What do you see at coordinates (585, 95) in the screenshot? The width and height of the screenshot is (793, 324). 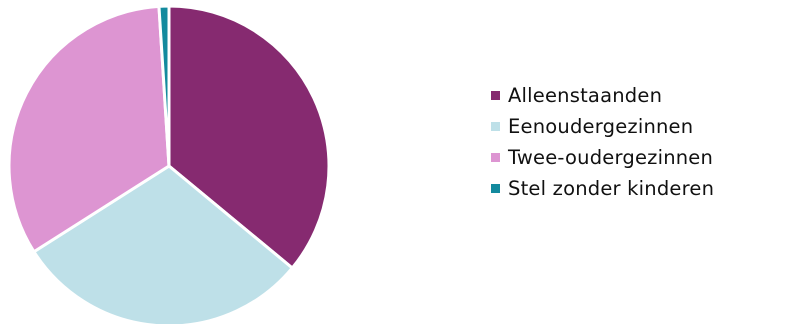 I see `legend-label-alleenstaanden: Alleenstaanden` at bounding box center [585, 95].